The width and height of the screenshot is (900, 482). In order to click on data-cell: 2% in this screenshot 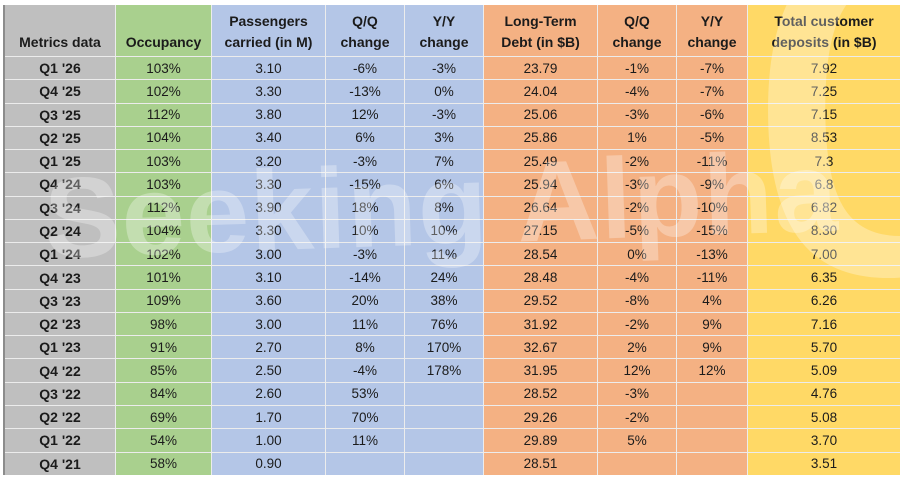, I will do `click(637, 347)`.